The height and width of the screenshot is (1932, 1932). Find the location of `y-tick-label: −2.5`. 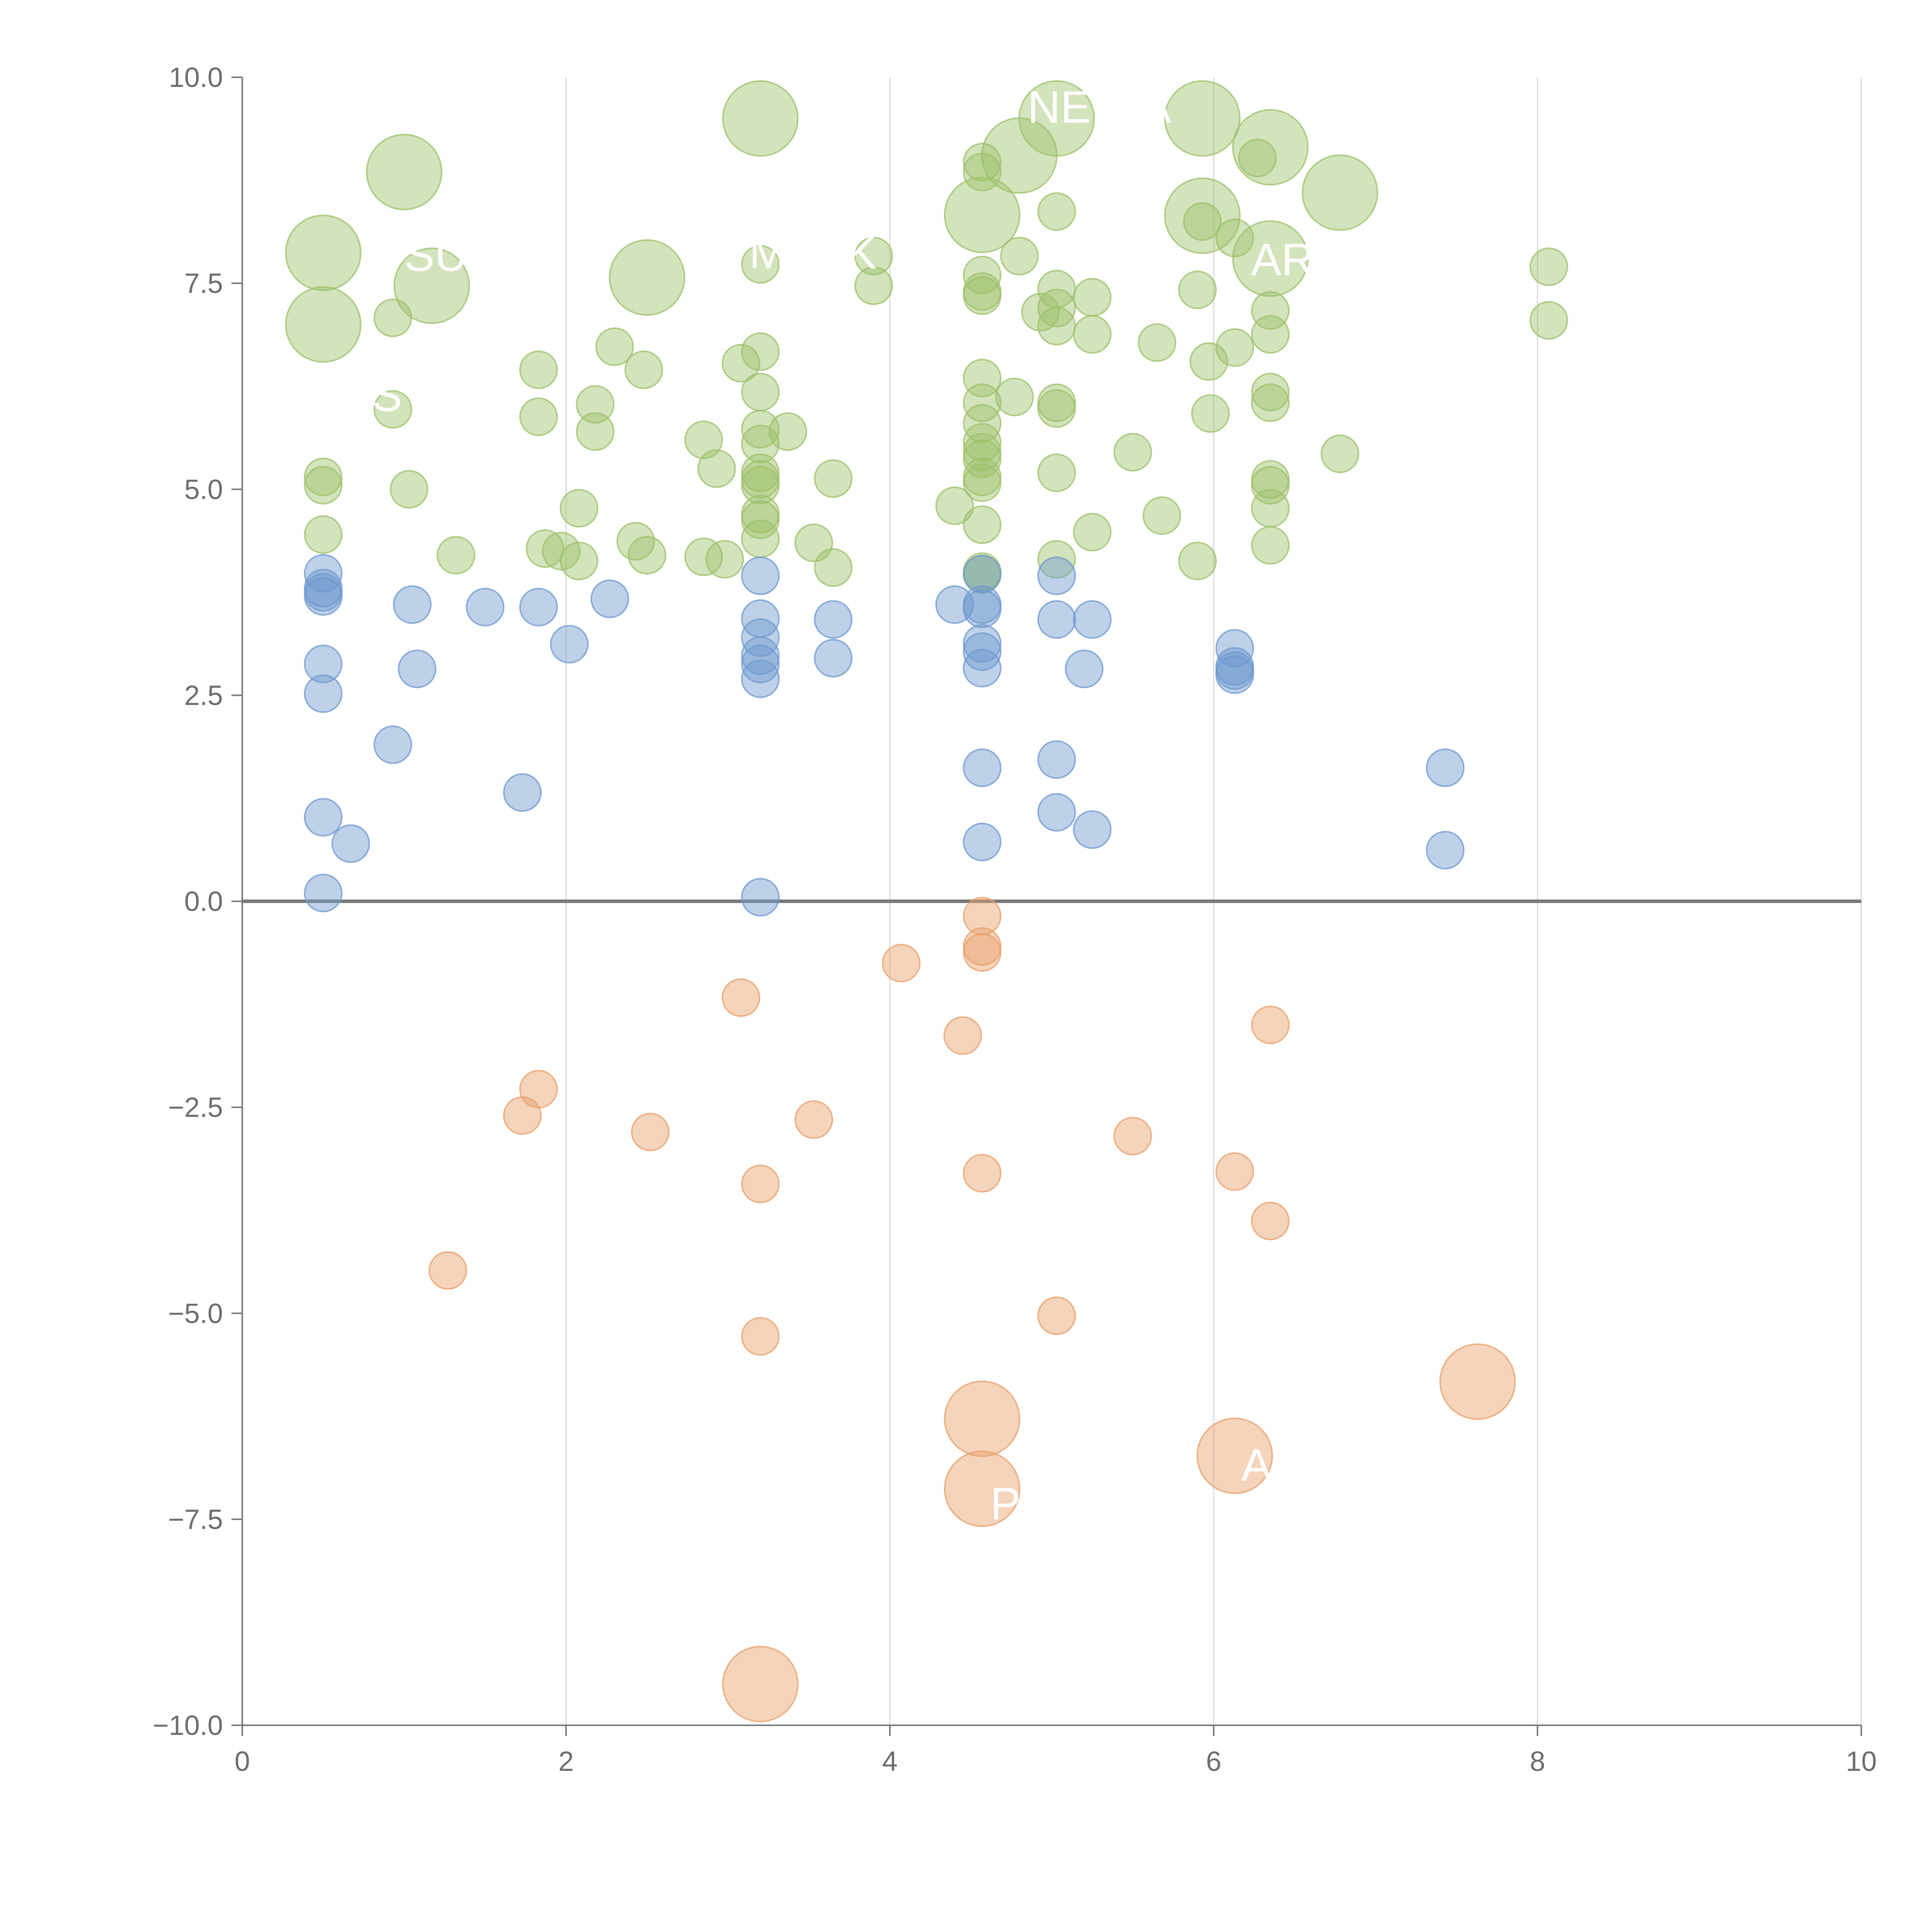

y-tick-label: −2.5 is located at coordinates (196, 1107).